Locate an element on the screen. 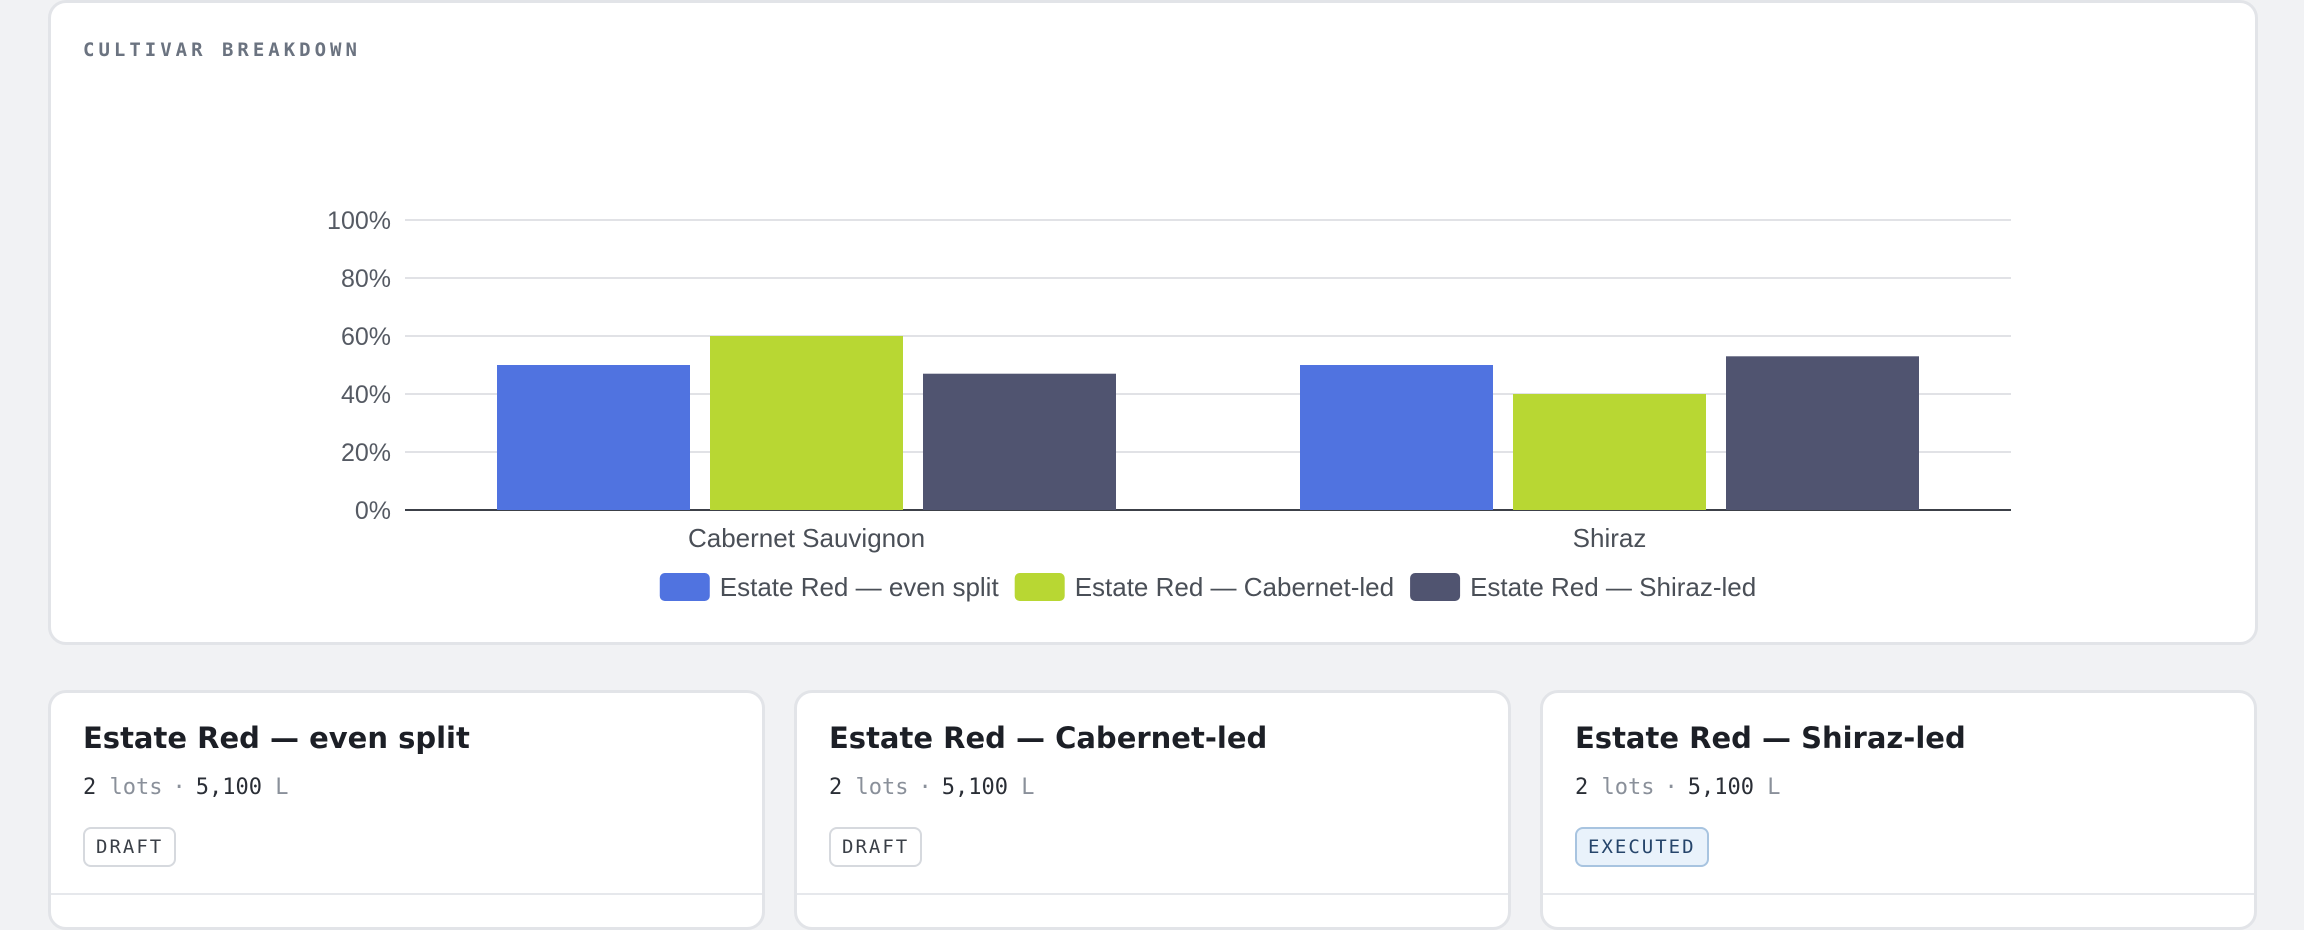 The height and width of the screenshot is (930, 2304). y-tick-label: 100% is located at coordinates (359, 221).